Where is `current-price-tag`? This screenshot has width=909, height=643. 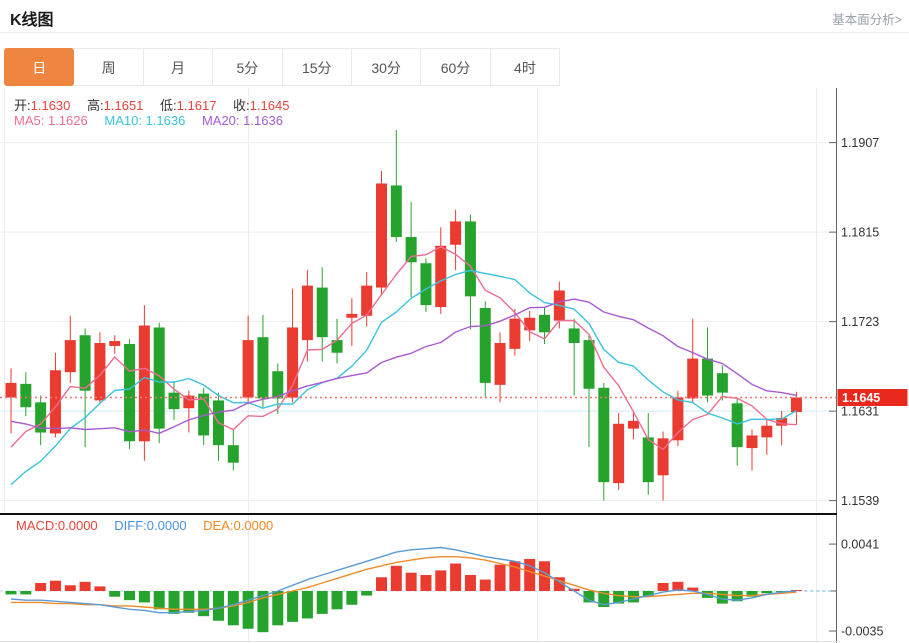 current-price-tag is located at coordinates (872, 397).